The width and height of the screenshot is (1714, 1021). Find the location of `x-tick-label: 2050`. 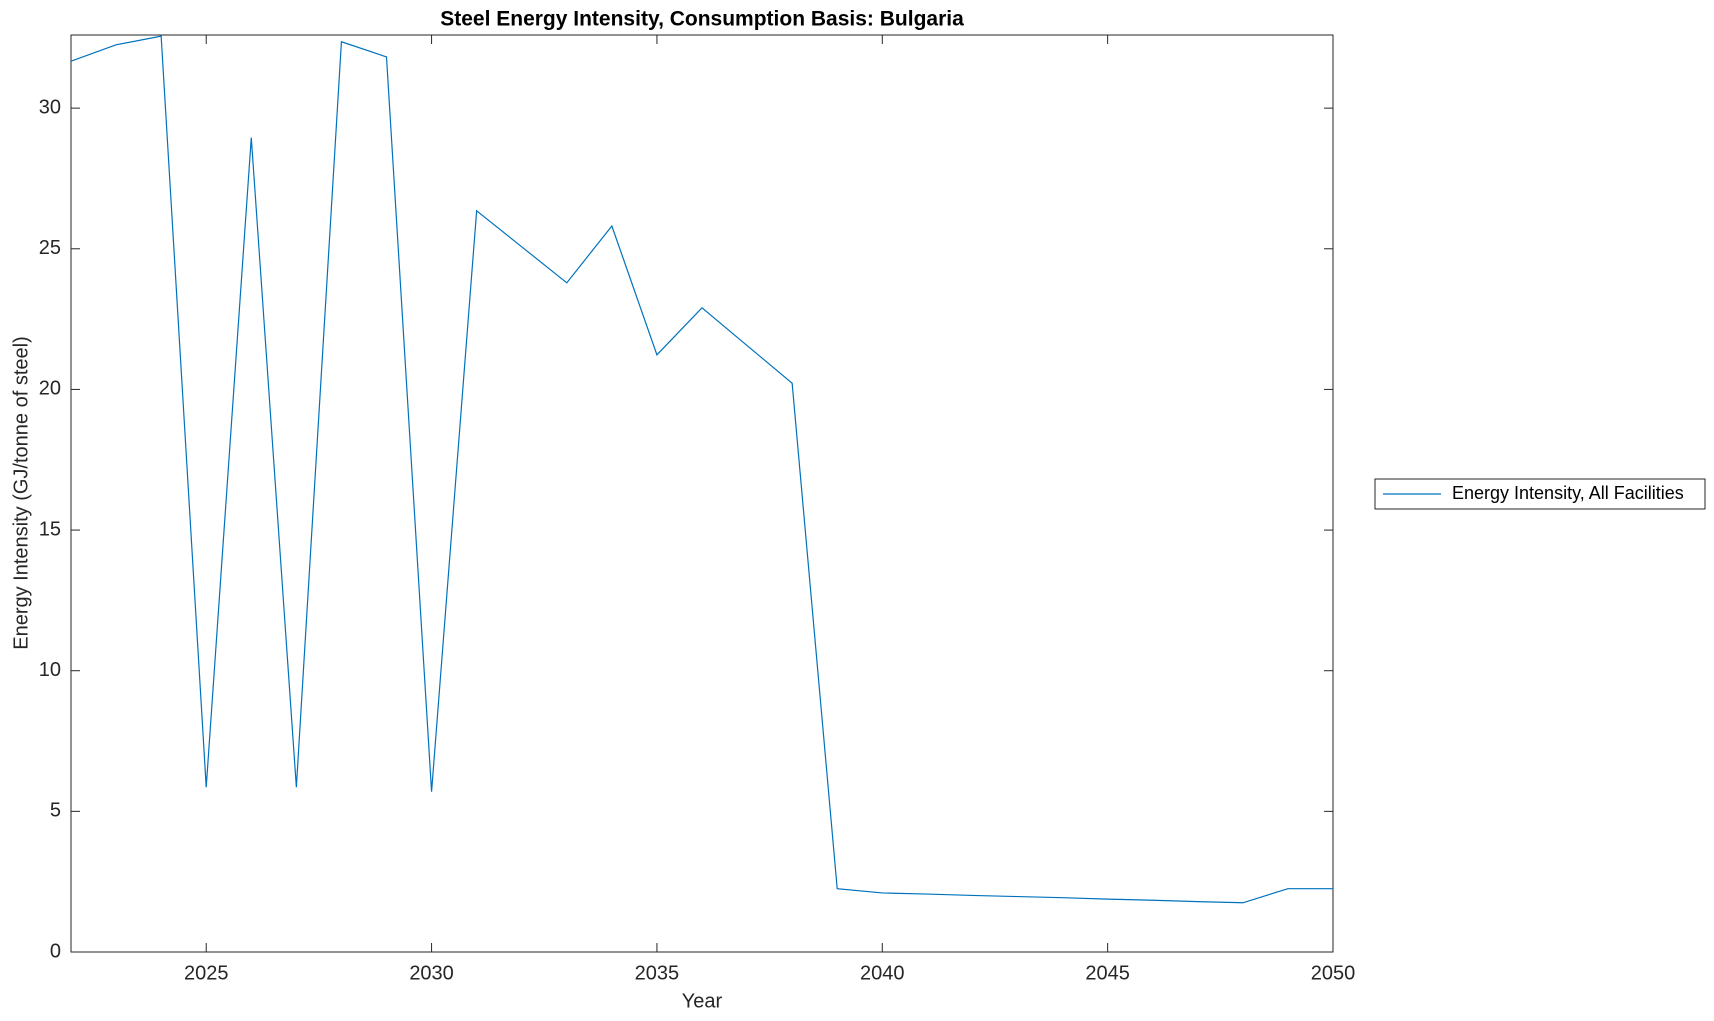

x-tick-label: 2050 is located at coordinates (1333, 973).